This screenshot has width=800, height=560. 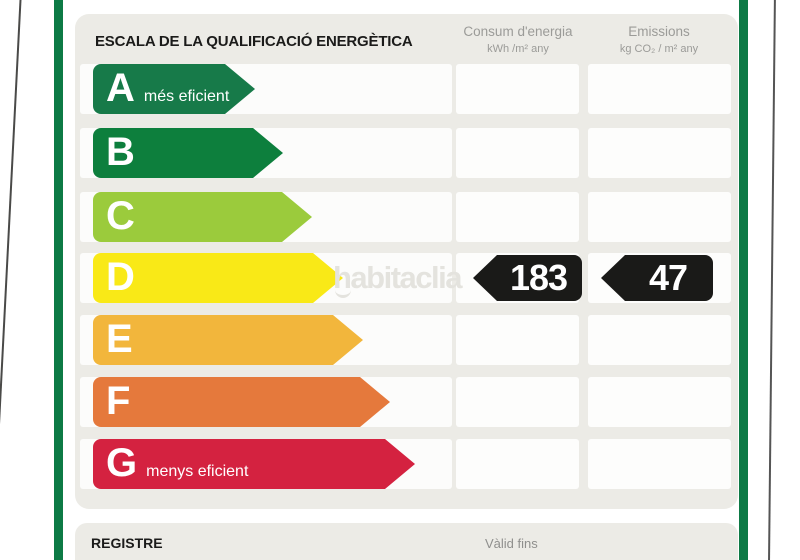 I want to click on valid-fins-label: Vàlid fins, so click(x=511, y=543).